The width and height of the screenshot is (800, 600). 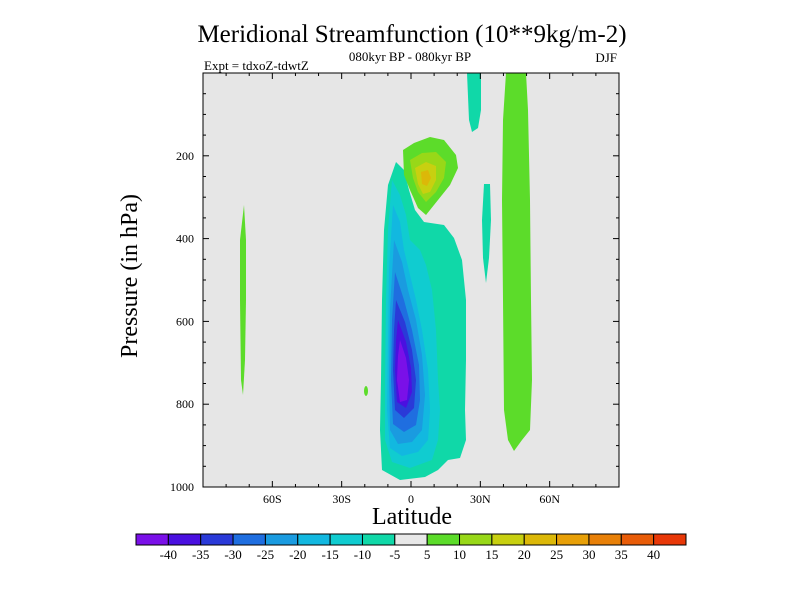 I want to click on chart-subtitle-center: 080kyr BP - 080kyr BP, so click(x=410, y=56).